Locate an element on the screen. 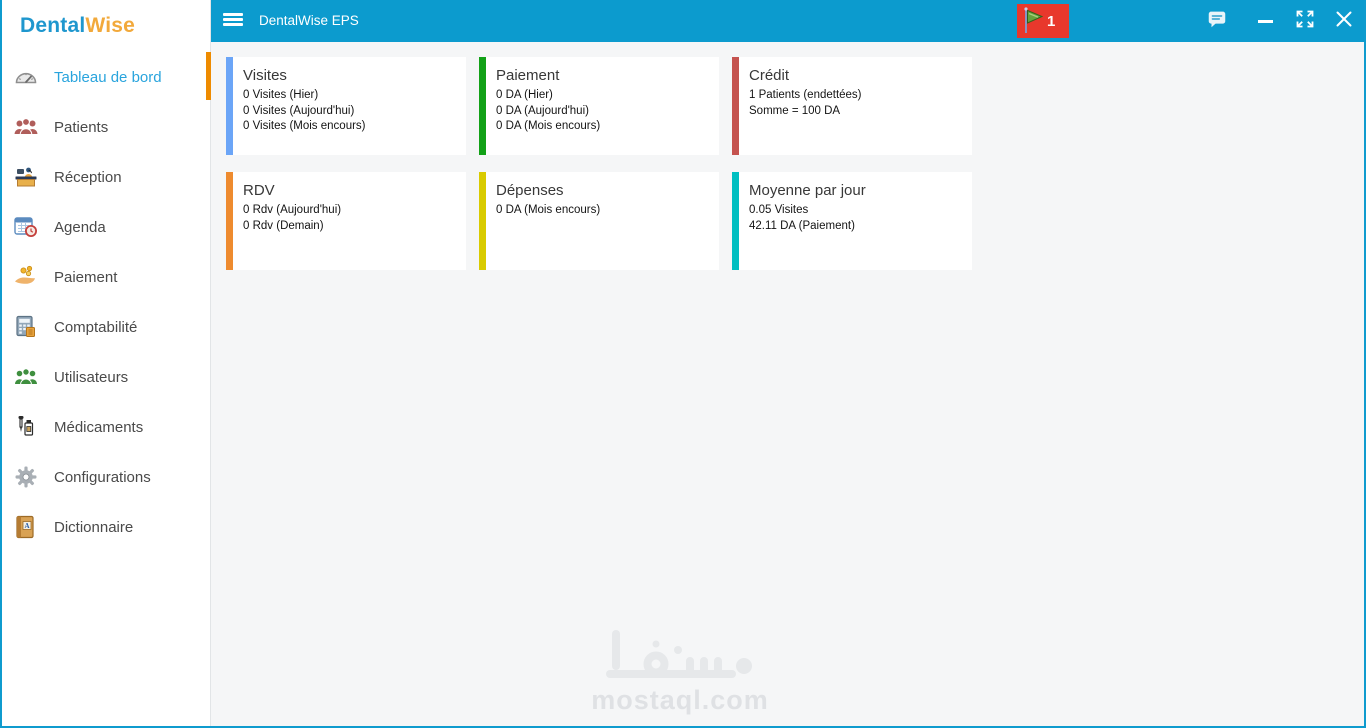 The width and height of the screenshot is (1366, 728). notification-flag-badge: 1 is located at coordinates (1043, 21).